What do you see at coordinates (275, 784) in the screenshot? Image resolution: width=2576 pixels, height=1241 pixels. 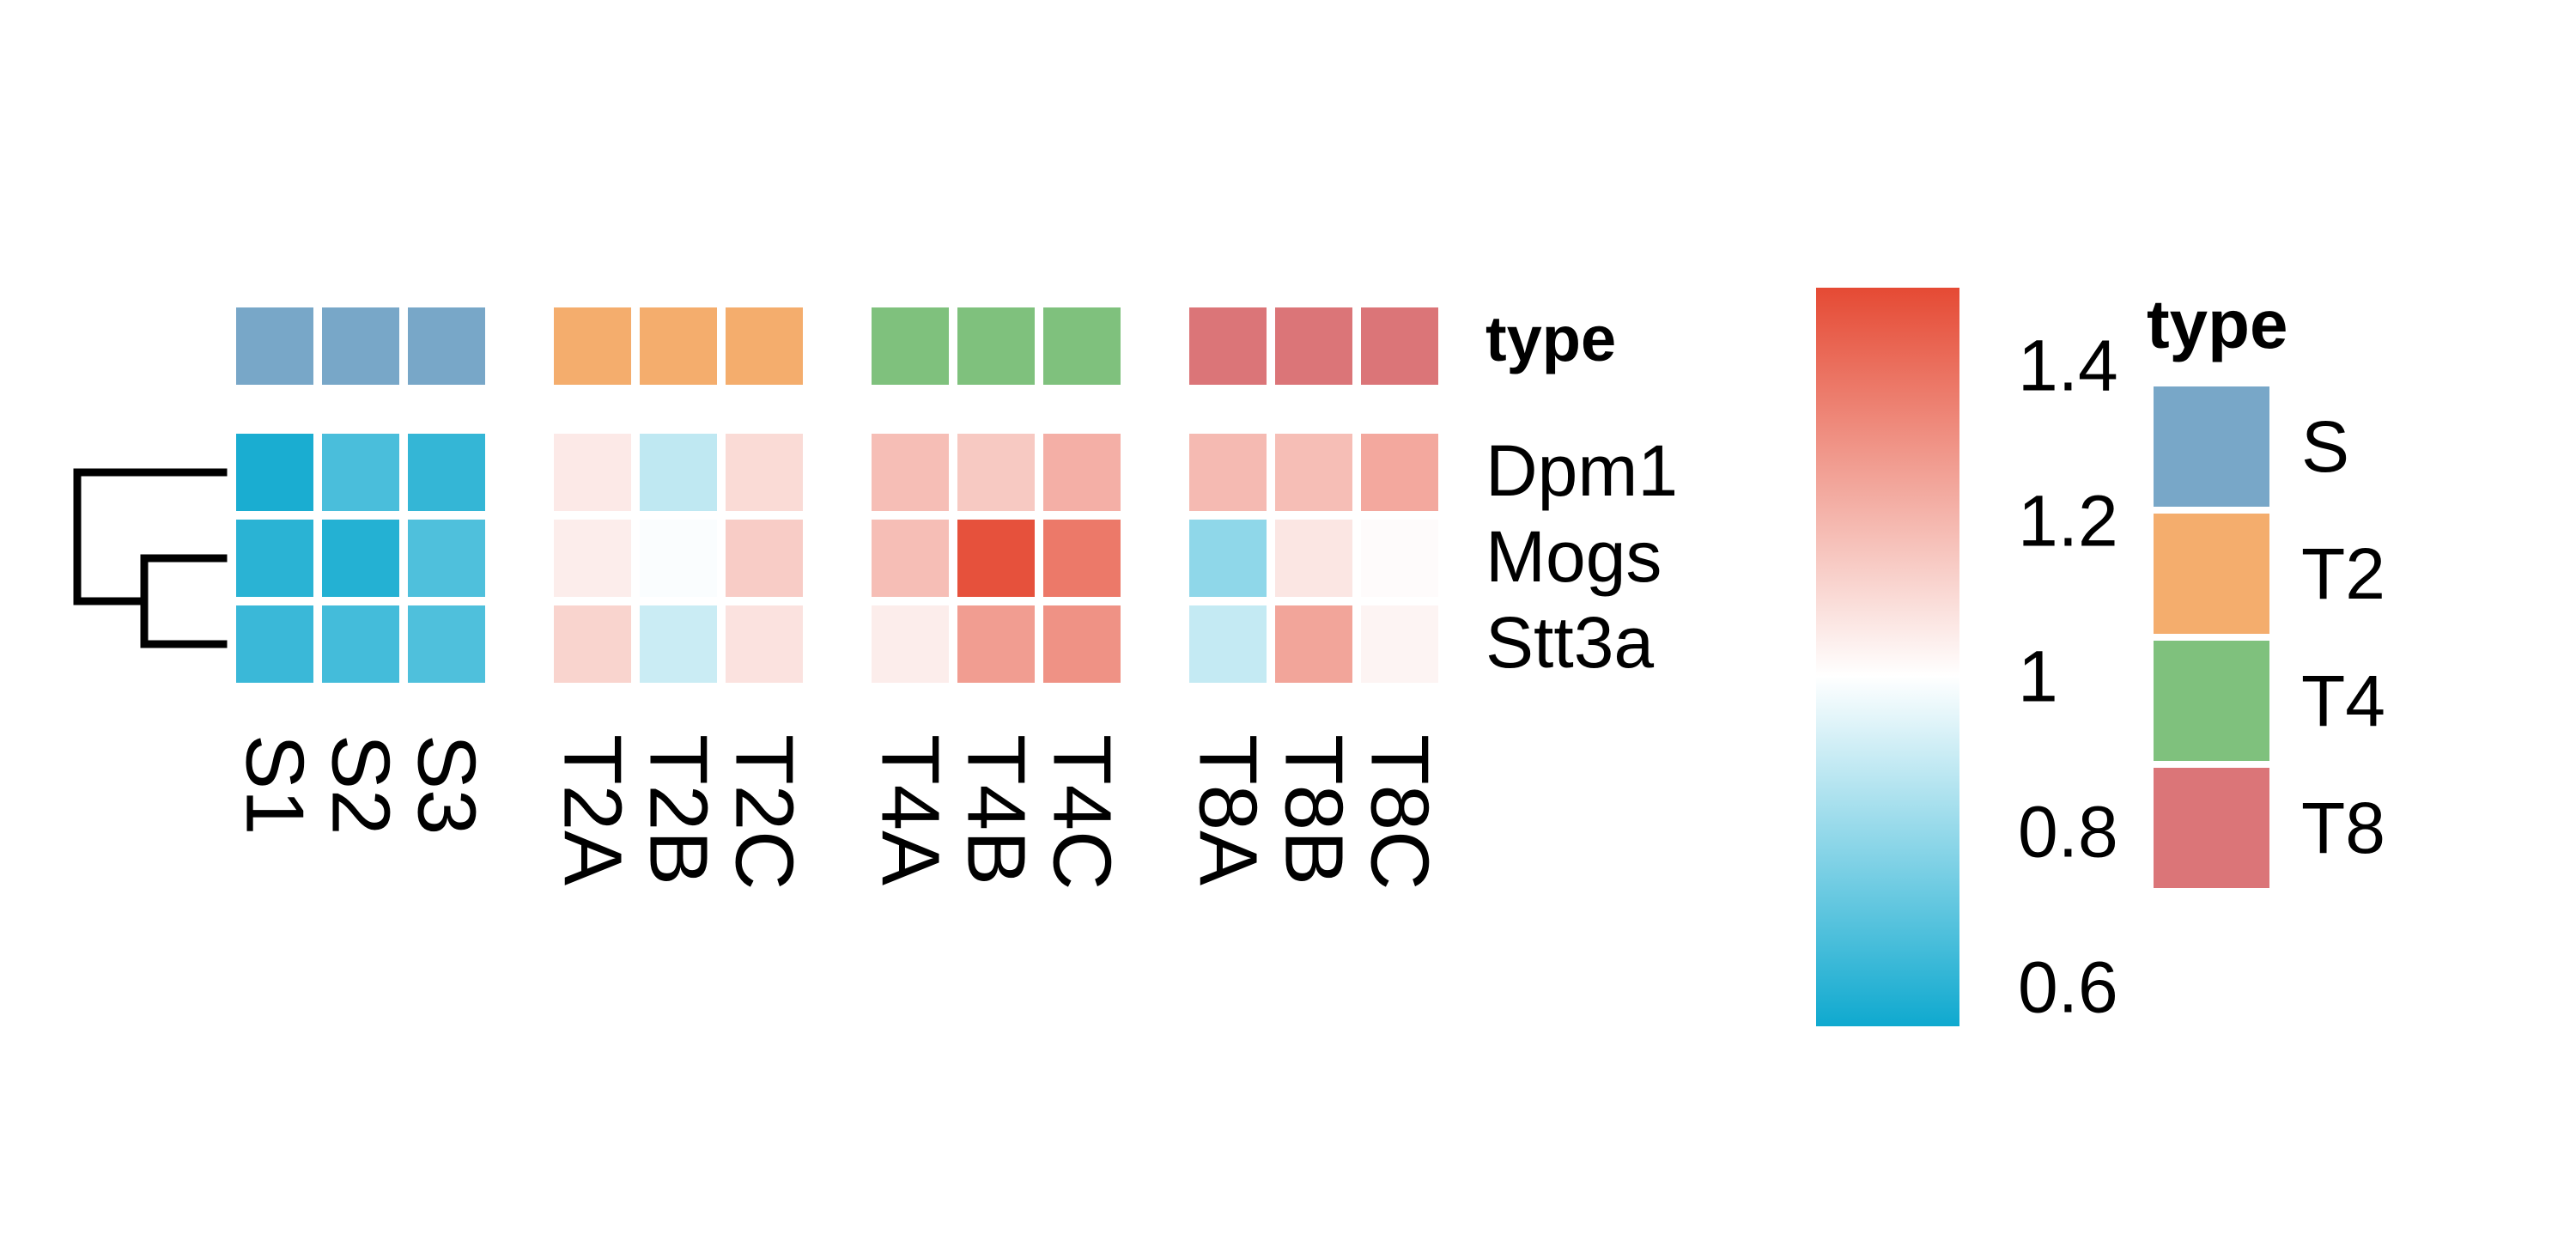 I see `column-label-s1: S1` at bounding box center [275, 784].